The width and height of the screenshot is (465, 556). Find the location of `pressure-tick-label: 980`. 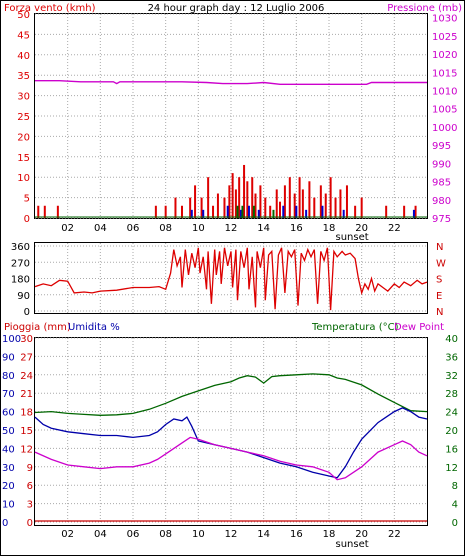

pressure-tick-label: 980 is located at coordinates (441, 201).